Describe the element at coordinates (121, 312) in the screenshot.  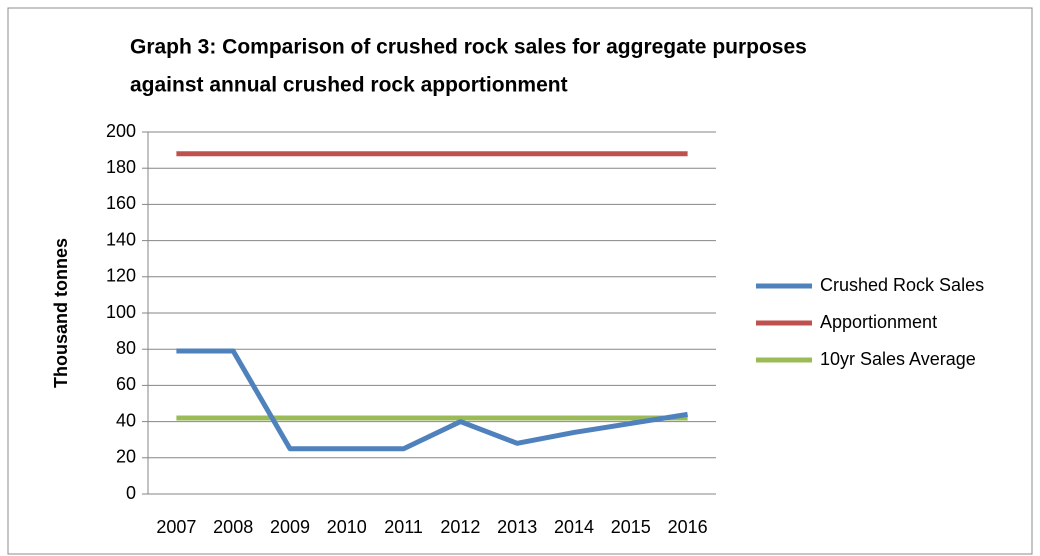
I see `y-tick-label: 100` at that location.